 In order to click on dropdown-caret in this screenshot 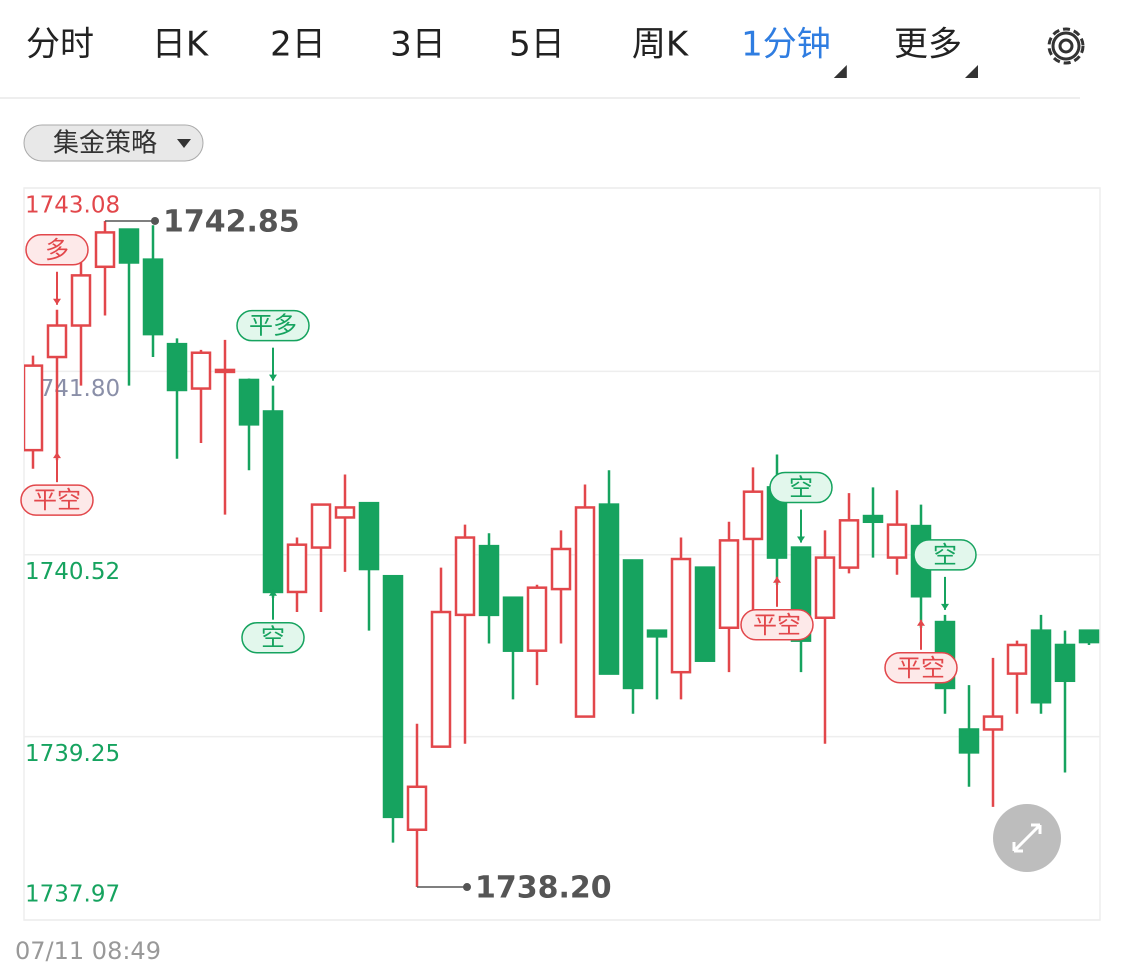, I will do `click(184, 143)`.